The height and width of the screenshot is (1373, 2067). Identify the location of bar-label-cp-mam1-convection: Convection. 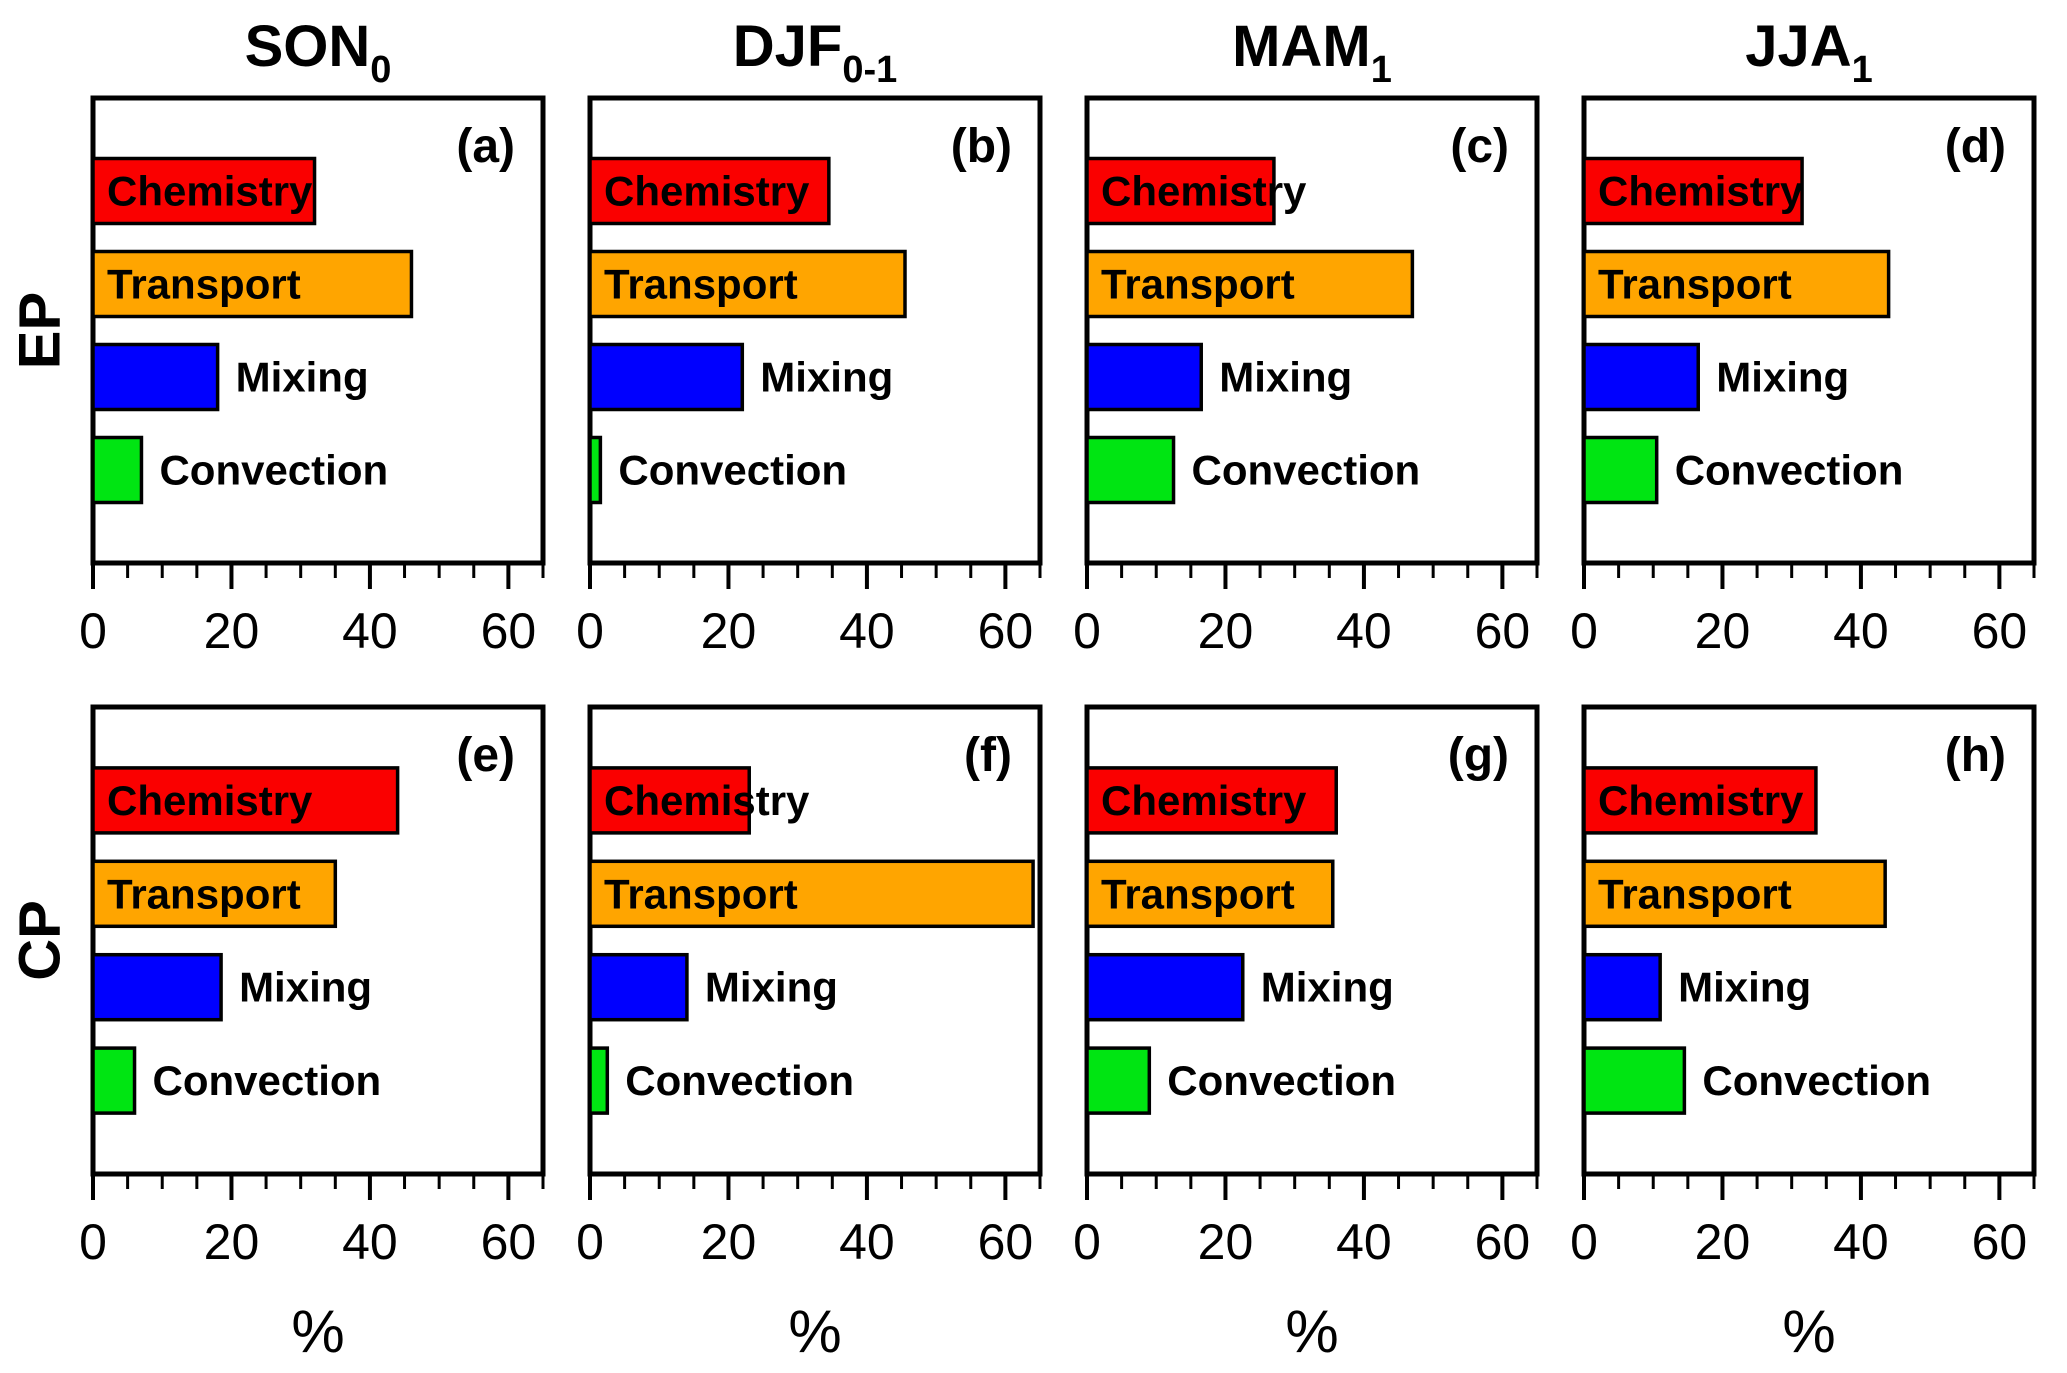
(1281, 1080).